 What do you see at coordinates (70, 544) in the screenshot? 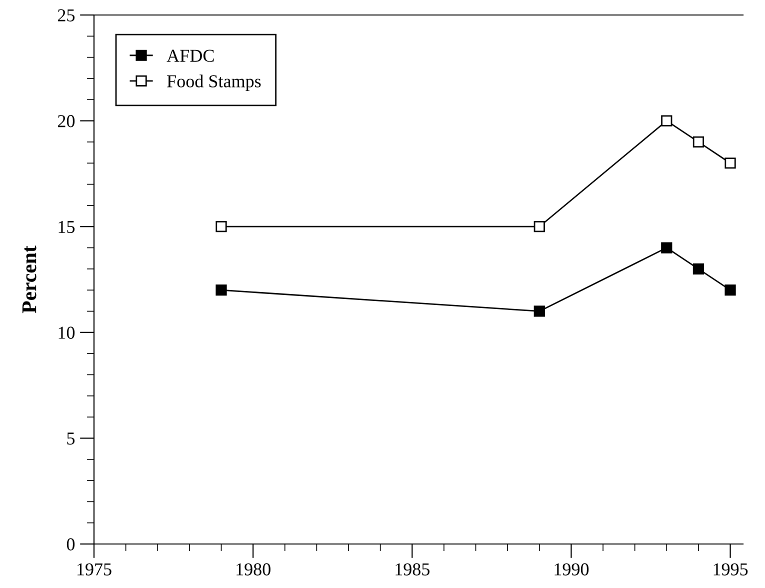
I see `y-tick-label: 0` at bounding box center [70, 544].